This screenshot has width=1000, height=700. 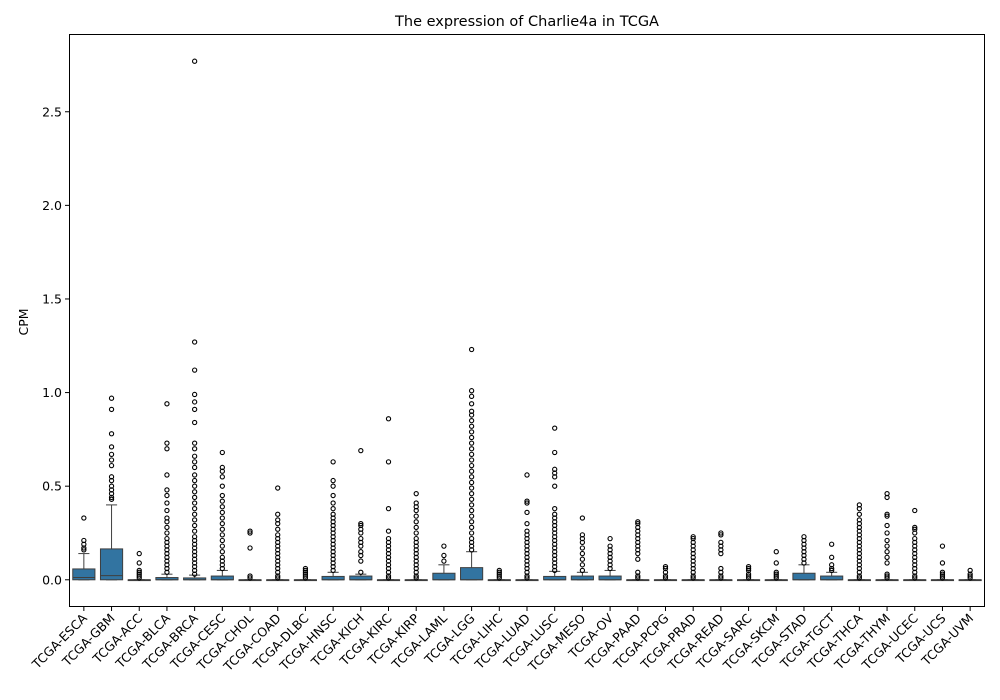 What do you see at coordinates (23, 321) in the screenshot?
I see `y-axis-label: CPM` at bounding box center [23, 321].